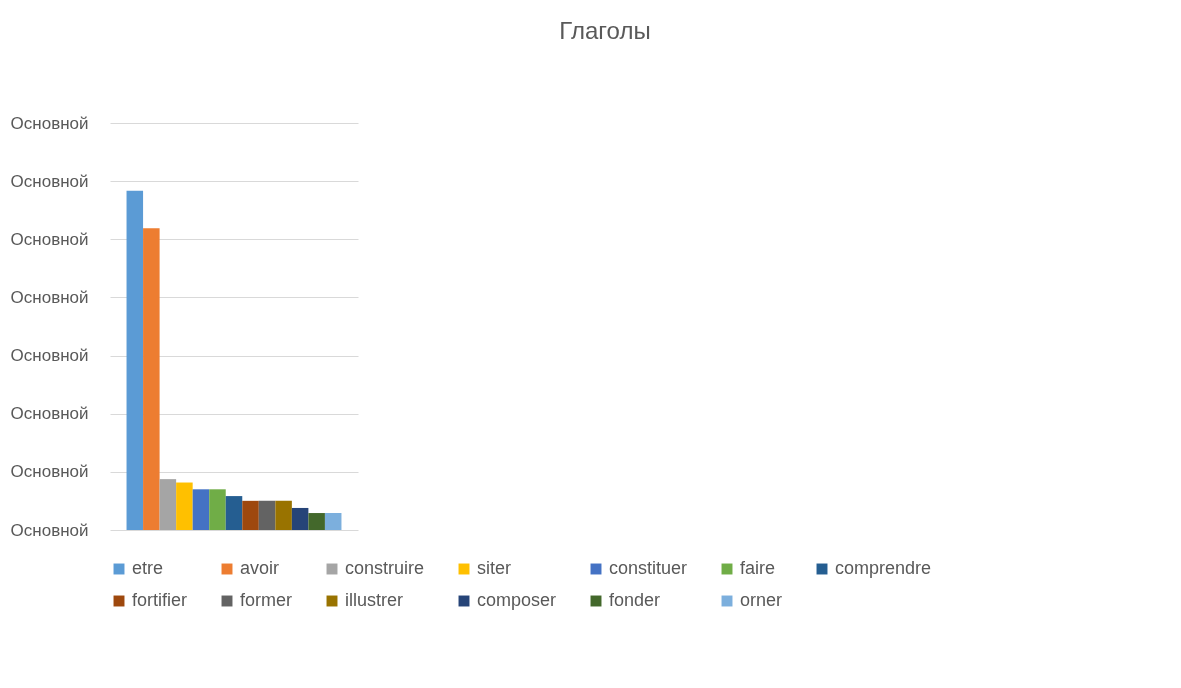  What do you see at coordinates (761, 600) in the screenshot?
I see `legend-label: orner` at bounding box center [761, 600].